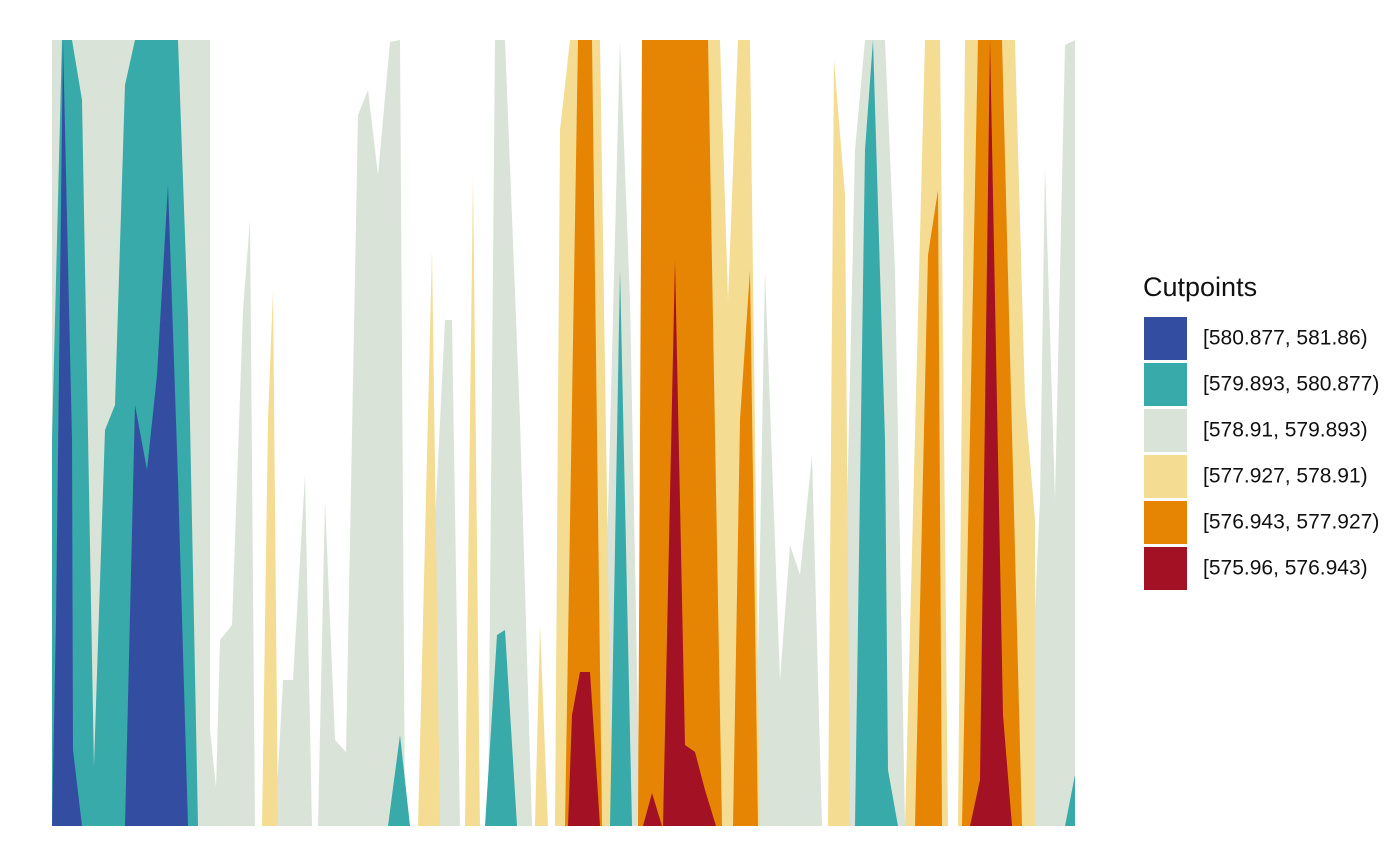 The height and width of the screenshot is (866, 1400). Describe the element at coordinates (1291, 384) in the screenshot. I see `legend-label: [579.893, 580.877)` at that location.